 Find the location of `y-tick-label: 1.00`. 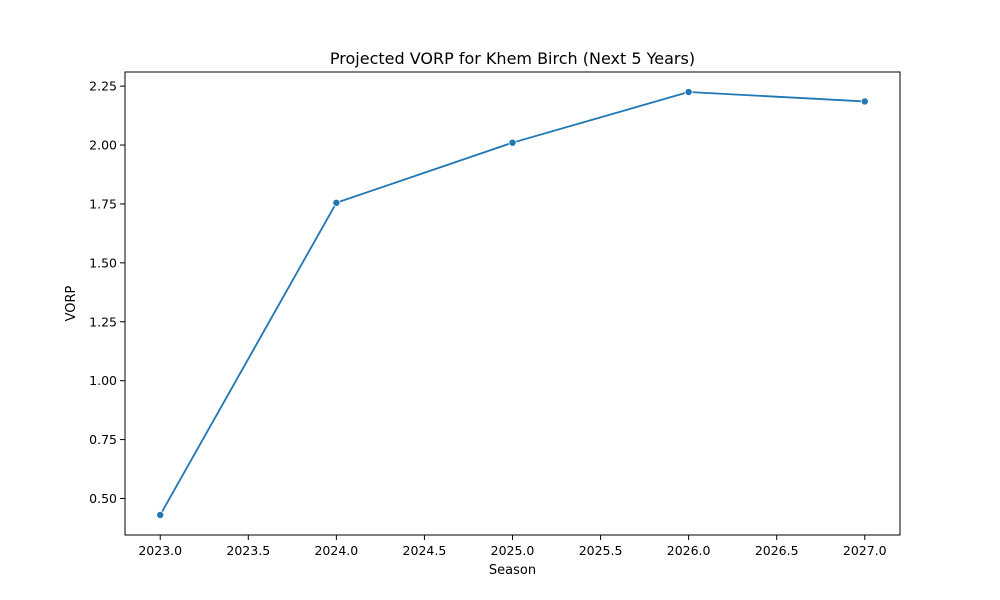

y-tick-label: 1.00 is located at coordinates (103, 380).